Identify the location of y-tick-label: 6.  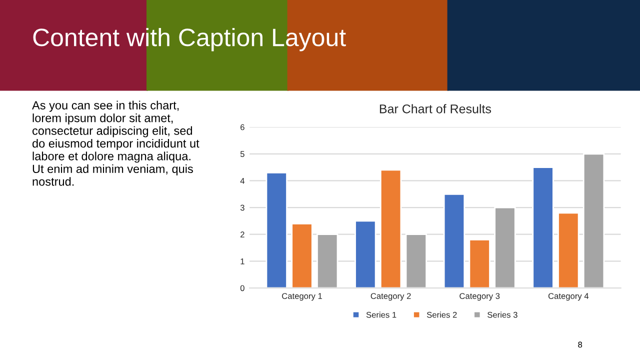
(242, 127).